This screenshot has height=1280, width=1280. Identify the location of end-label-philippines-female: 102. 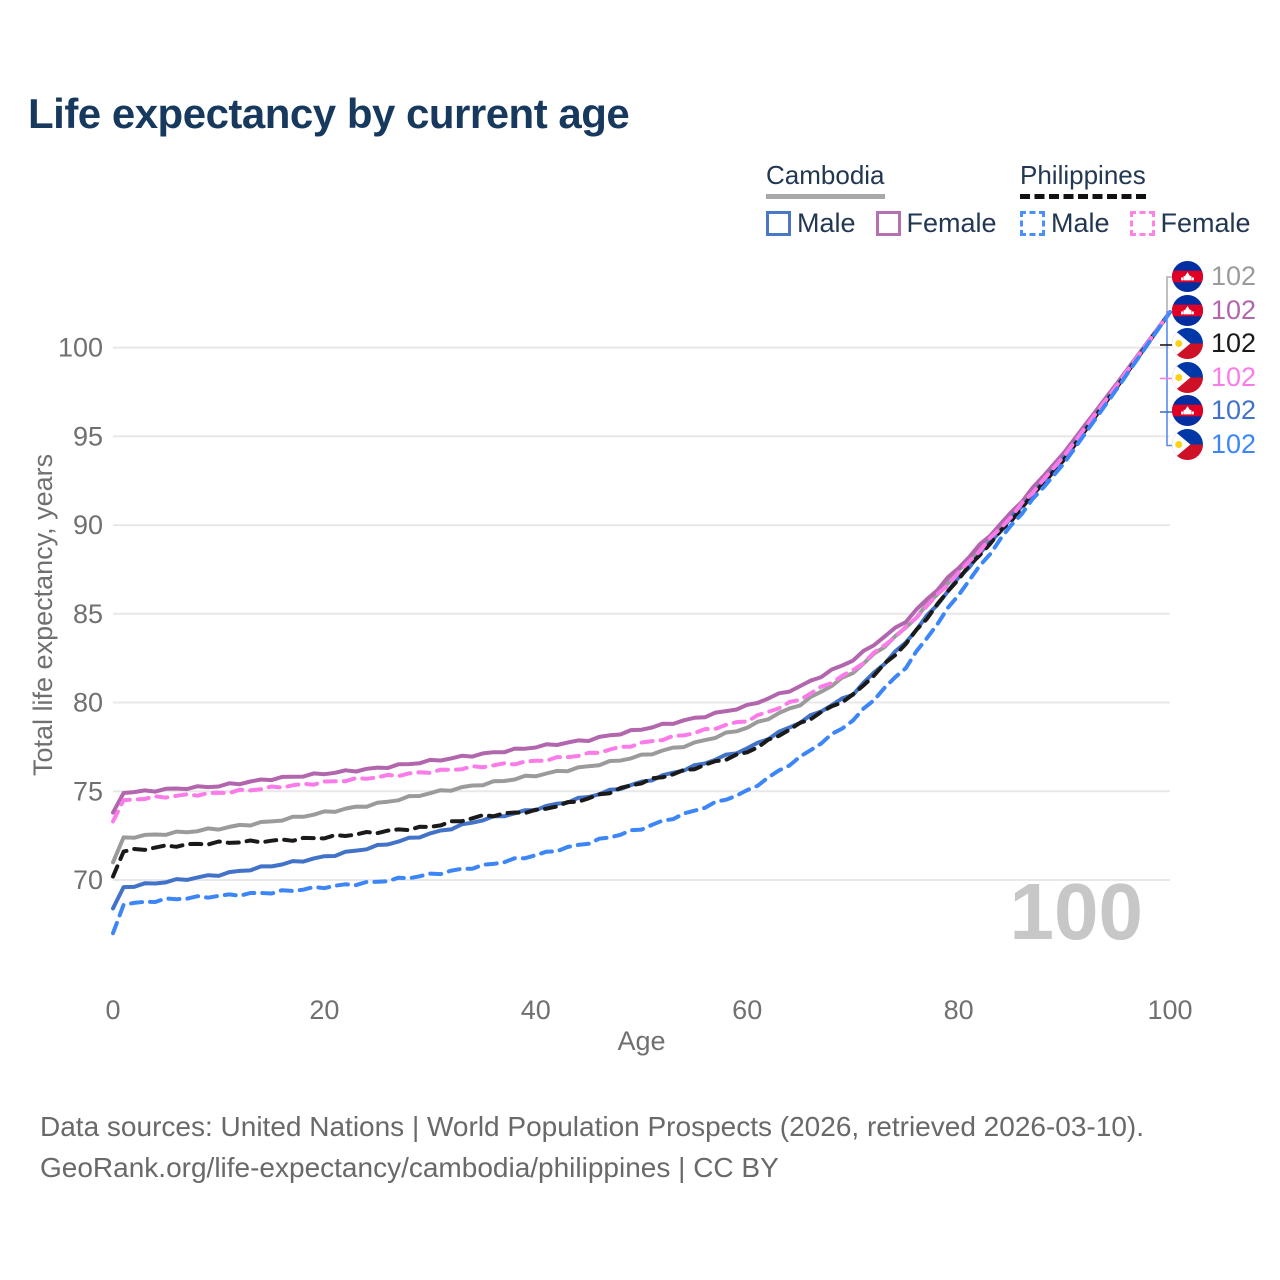
(1214, 378).